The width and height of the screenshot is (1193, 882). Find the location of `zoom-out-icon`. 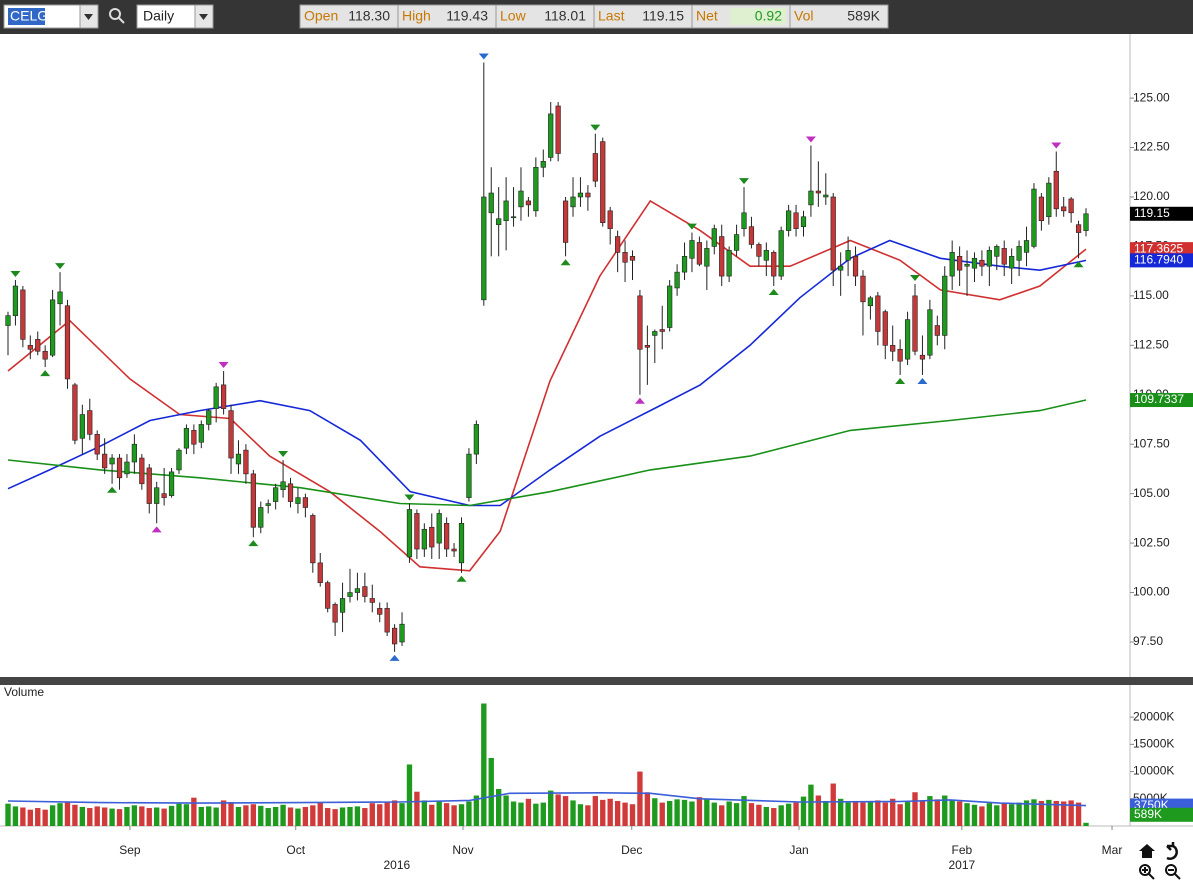

zoom-out-icon is located at coordinates (1171, 870).